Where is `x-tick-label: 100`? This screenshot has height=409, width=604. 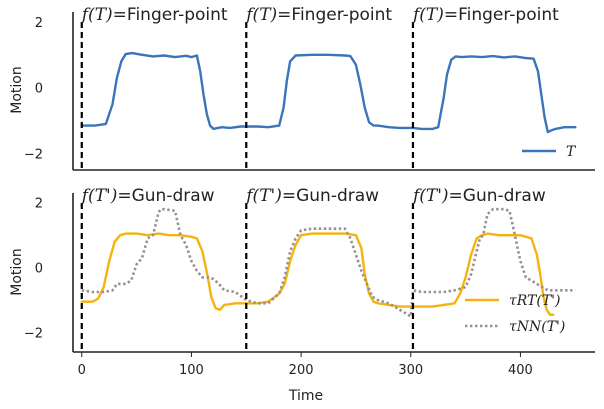
x-tick-label: 100 is located at coordinates (191, 370).